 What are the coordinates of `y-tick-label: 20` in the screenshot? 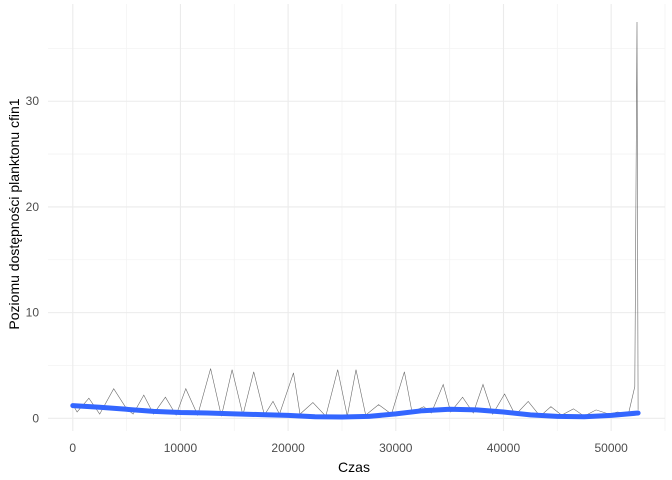 It's located at (33, 207).